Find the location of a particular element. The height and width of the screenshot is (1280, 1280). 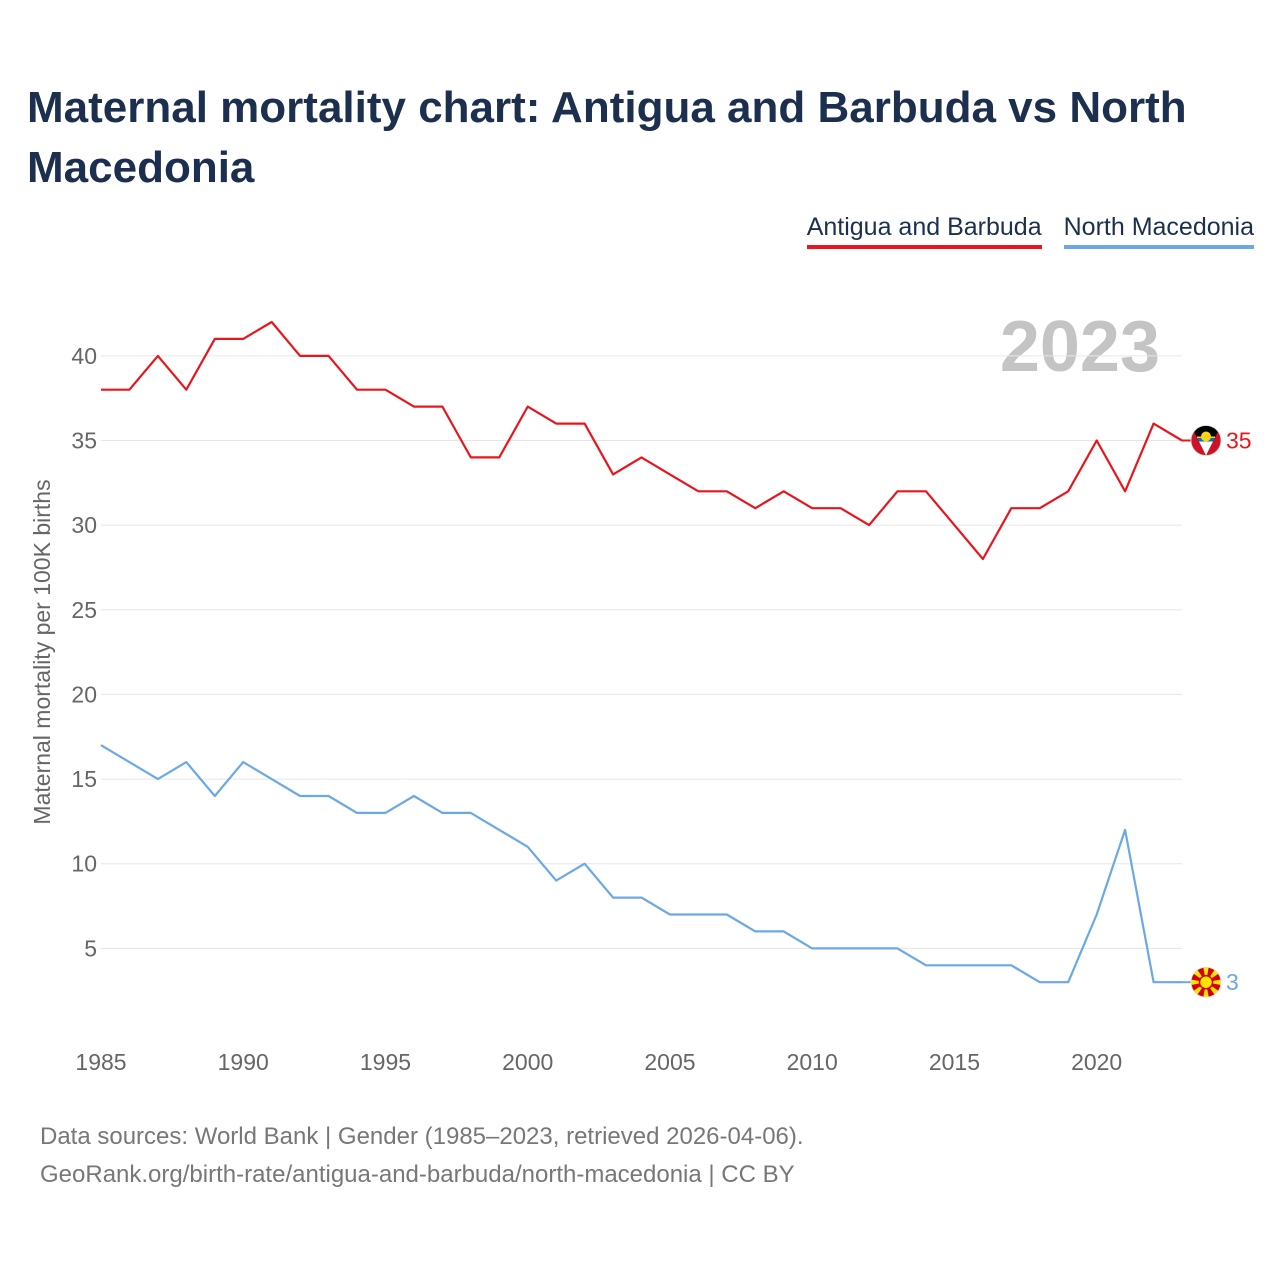

x-tick-label: 2000 is located at coordinates (527, 1062).